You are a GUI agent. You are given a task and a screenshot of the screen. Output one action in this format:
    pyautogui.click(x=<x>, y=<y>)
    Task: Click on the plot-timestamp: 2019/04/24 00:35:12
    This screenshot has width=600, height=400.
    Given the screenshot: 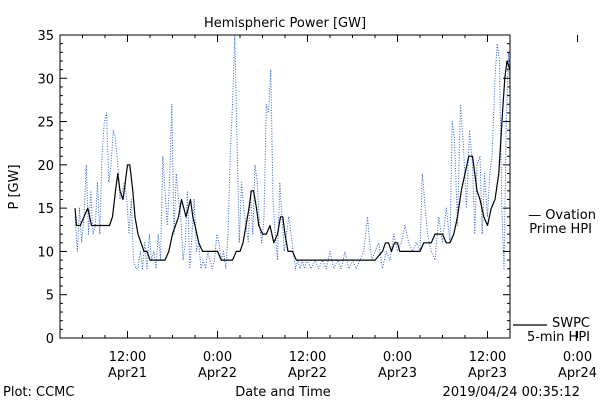 What is the action you would take?
    pyautogui.click(x=511, y=392)
    